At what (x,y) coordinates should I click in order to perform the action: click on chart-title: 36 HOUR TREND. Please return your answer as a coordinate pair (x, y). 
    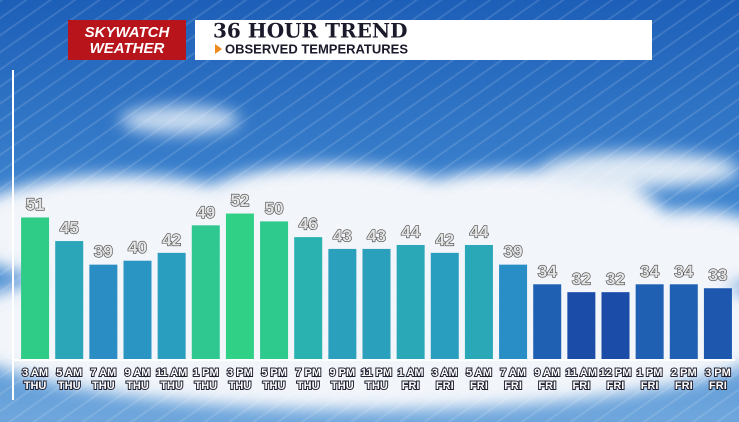
    Looking at the image, I should click on (310, 31).